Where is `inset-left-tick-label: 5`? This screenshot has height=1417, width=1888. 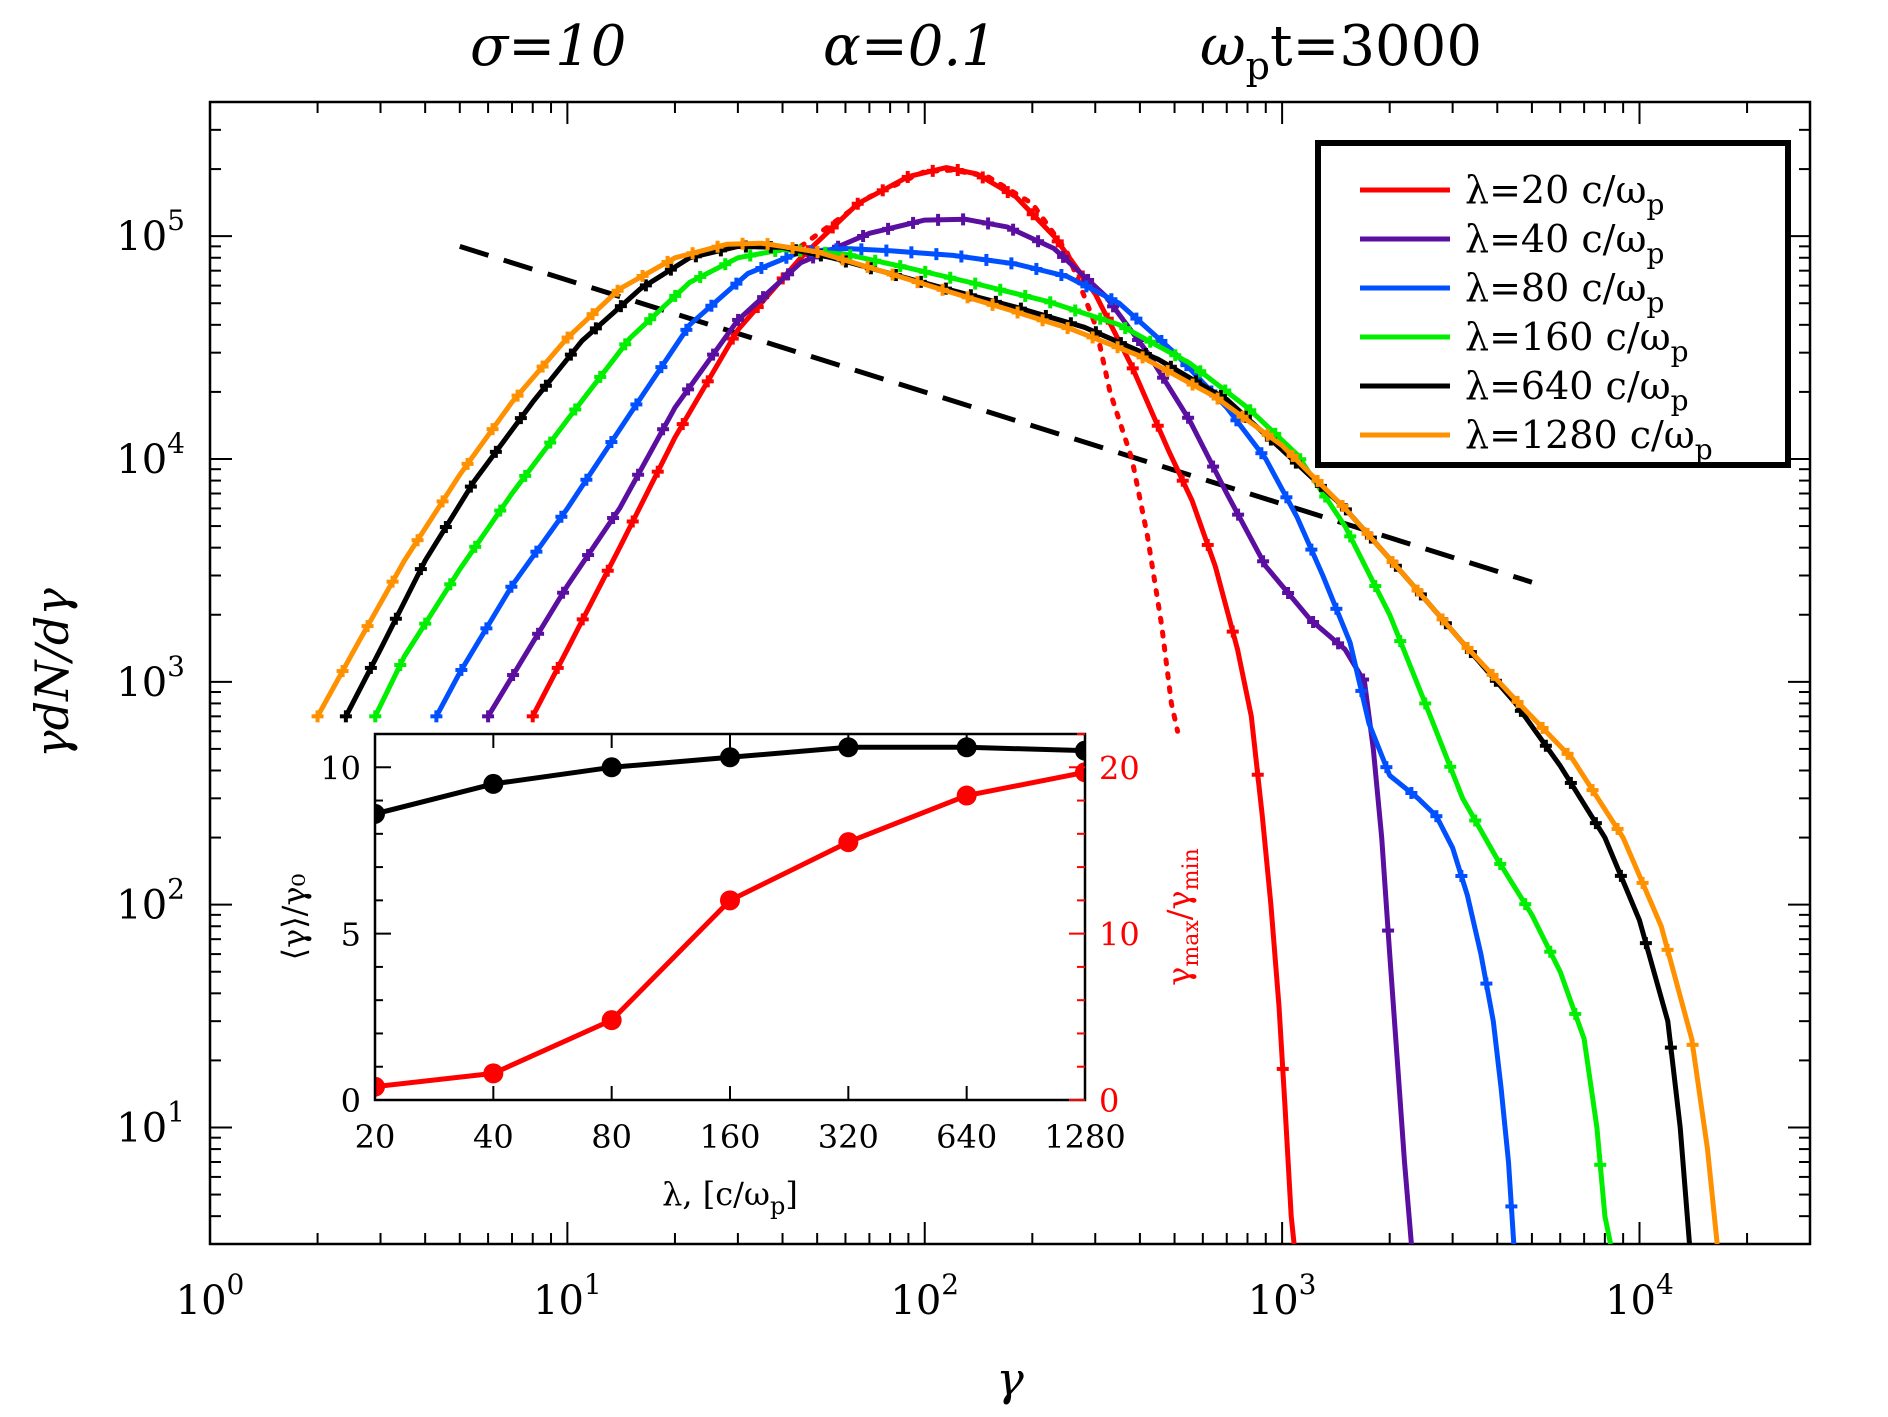
inset-left-tick-label: 5 is located at coordinates (351, 935).